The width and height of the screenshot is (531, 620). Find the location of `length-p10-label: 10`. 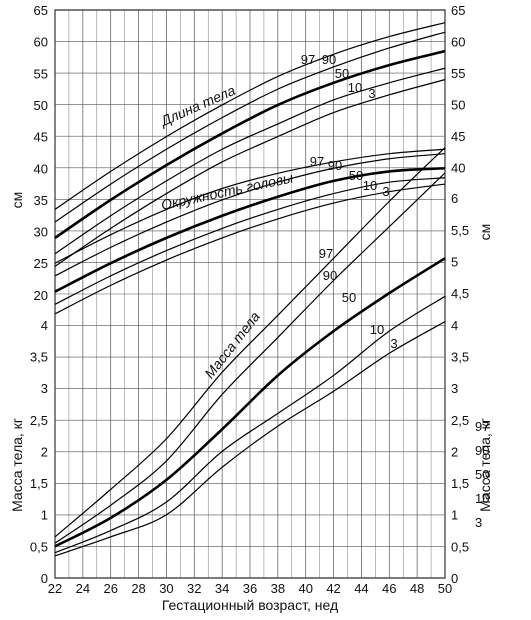

length-p10-label: 10 is located at coordinates (355, 87).